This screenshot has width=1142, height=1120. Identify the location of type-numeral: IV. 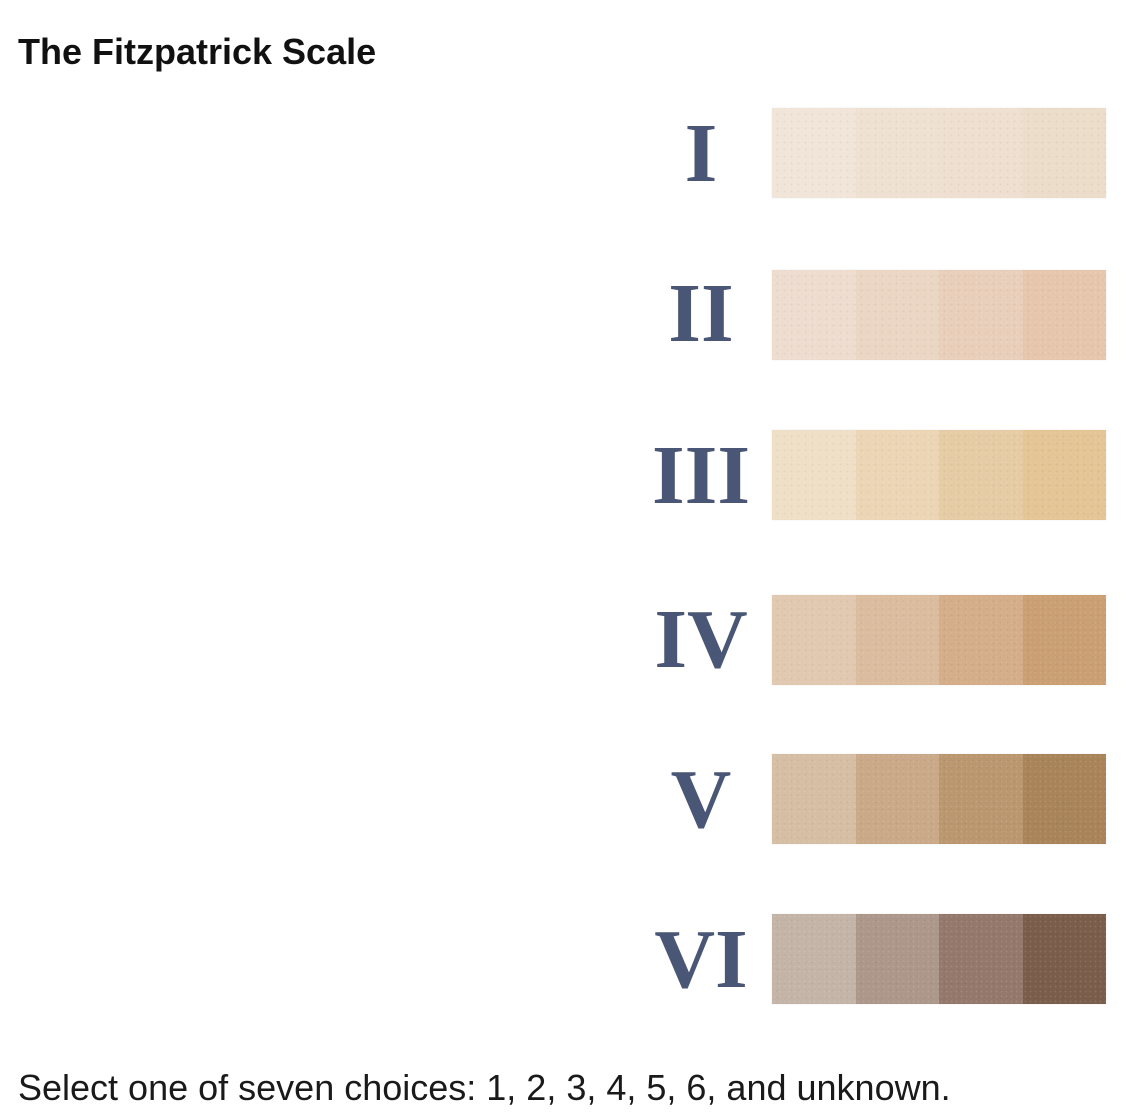
(701, 639).